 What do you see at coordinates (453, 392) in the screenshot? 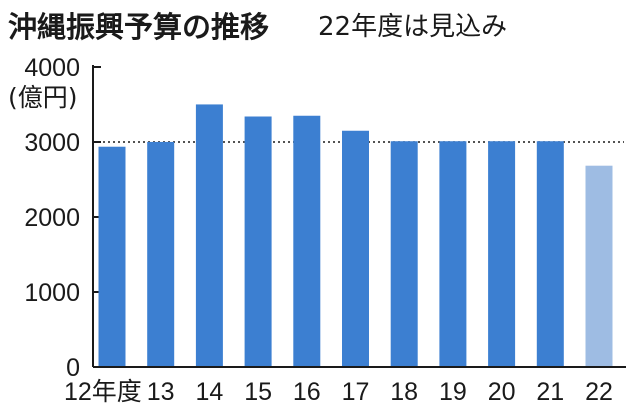
I see `x-tick-label: 19` at bounding box center [453, 392].